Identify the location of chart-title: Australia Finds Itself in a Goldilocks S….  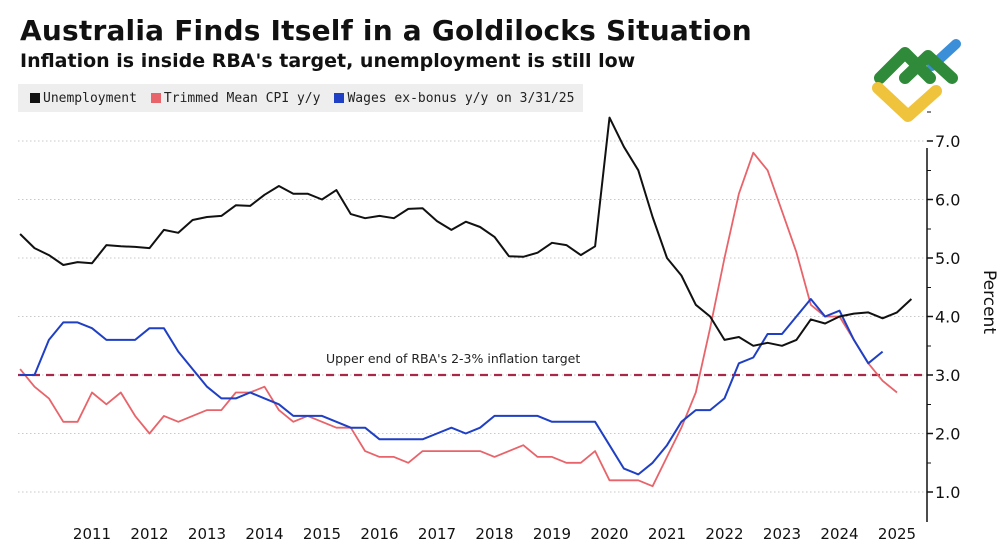
(386, 30).